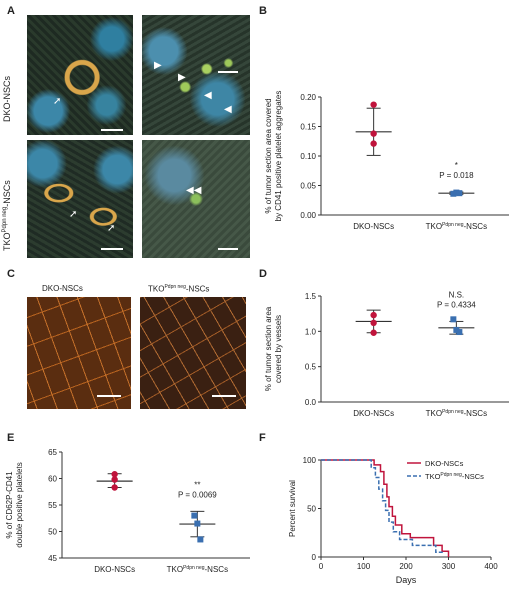 The width and height of the screenshot is (520, 592). I want to click on col-label-dko: DKO-NSCs, so click(62, 288).